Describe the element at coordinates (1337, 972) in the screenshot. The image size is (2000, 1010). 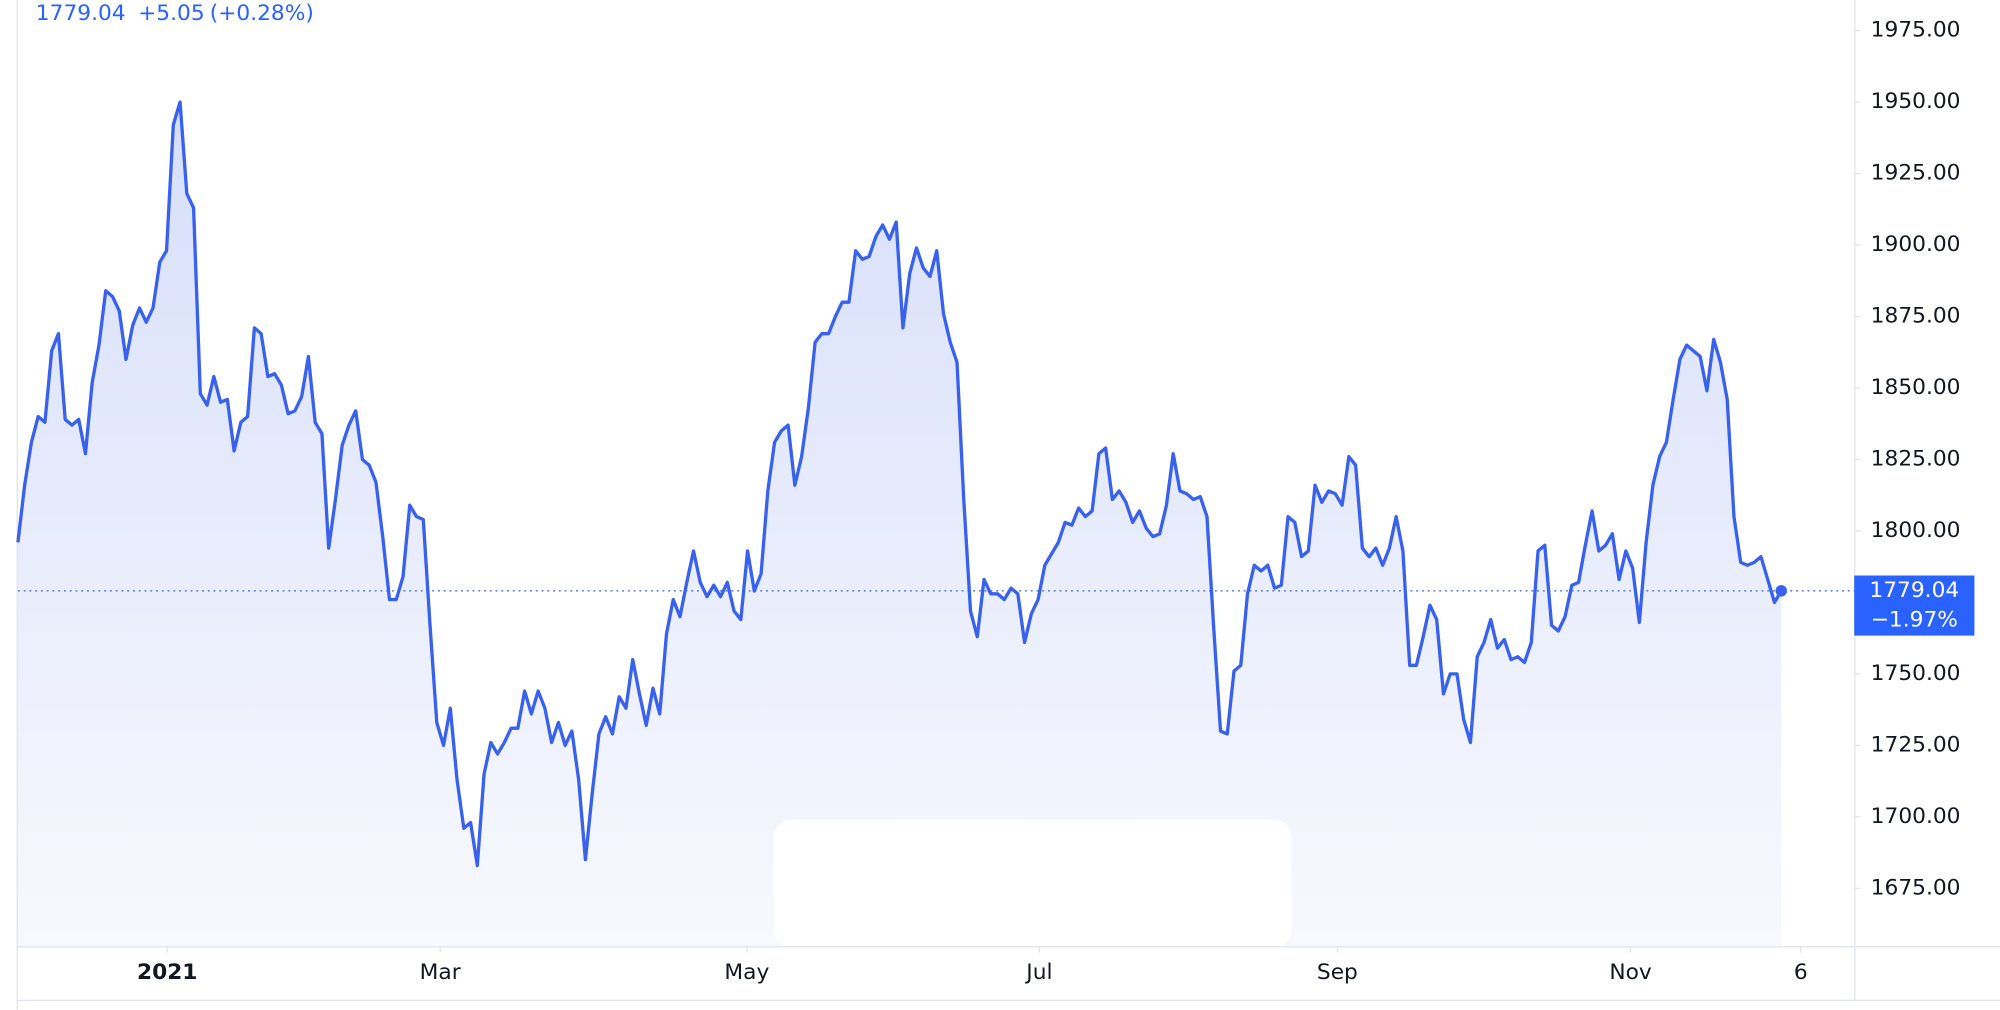
I see `x-tick-label: Sep` at that location.